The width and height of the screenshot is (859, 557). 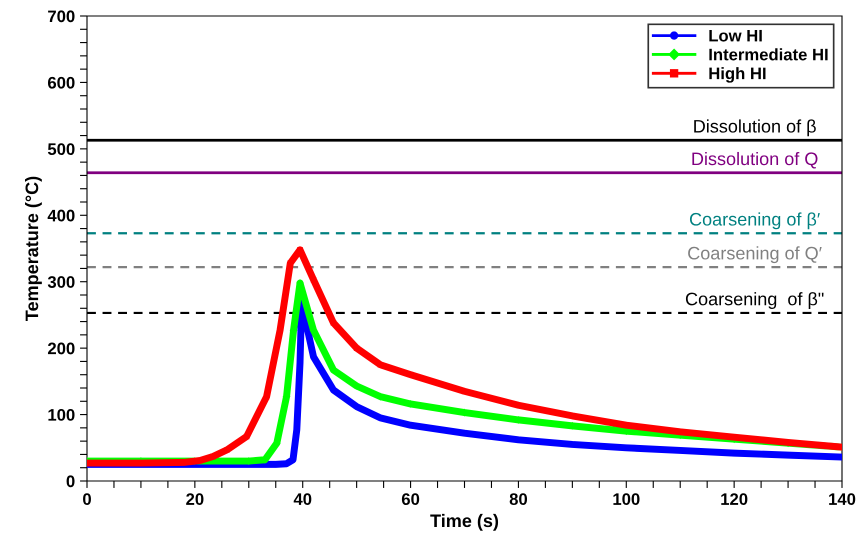 What do you see at coordinates (768, 54) in the screenshot?
I see `legend-label: Intermediate HI` at bounding box center [768, 54].